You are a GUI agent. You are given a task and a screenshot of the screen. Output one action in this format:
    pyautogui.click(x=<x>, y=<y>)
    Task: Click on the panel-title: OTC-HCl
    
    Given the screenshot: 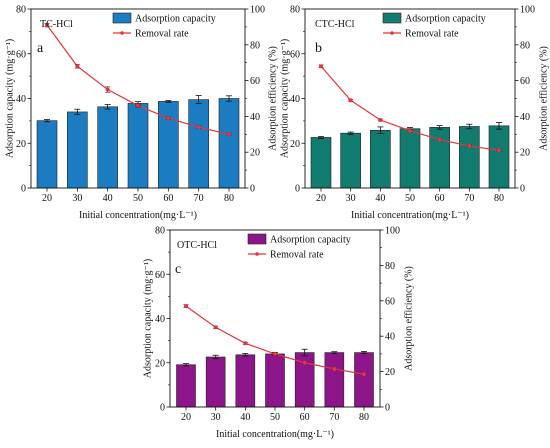 What is the action you would take?
    pyautogui.click(x=197, y=245)
    